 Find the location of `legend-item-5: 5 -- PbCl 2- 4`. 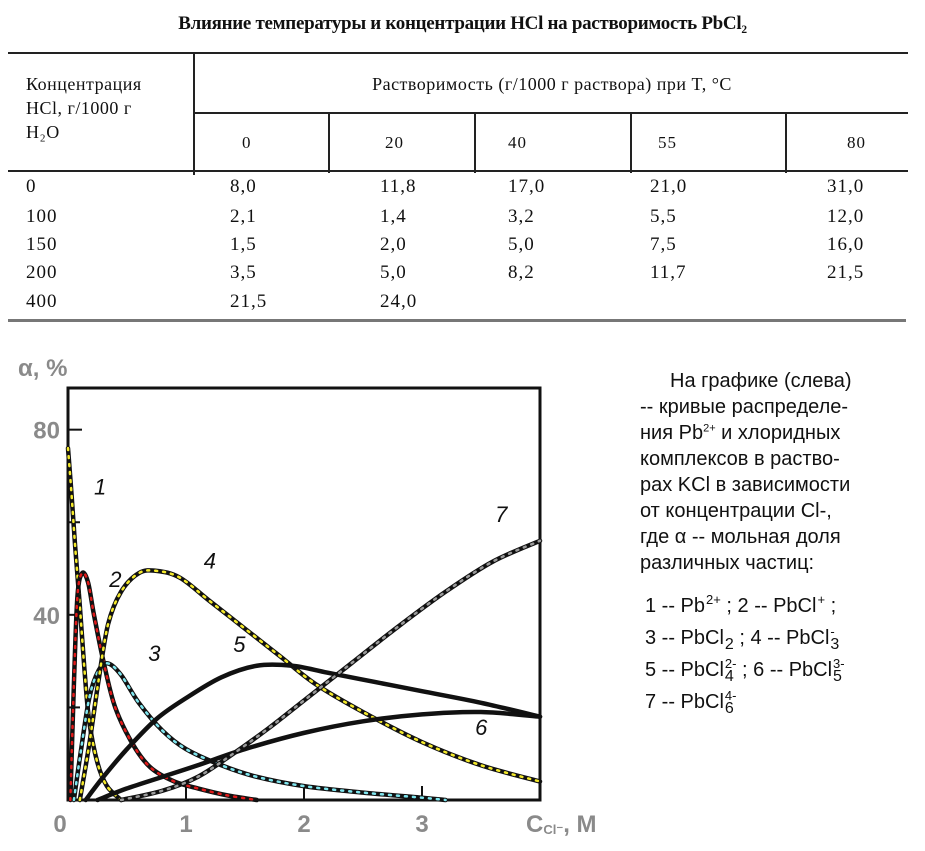

legend-item-5: 5 -- PbCl 2- 4 is located at coordinates (691, 670).